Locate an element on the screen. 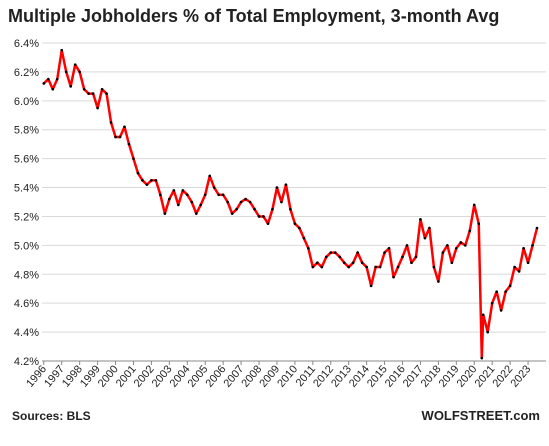  x-tick-label: 2010 is located at coordinates (287, 376).